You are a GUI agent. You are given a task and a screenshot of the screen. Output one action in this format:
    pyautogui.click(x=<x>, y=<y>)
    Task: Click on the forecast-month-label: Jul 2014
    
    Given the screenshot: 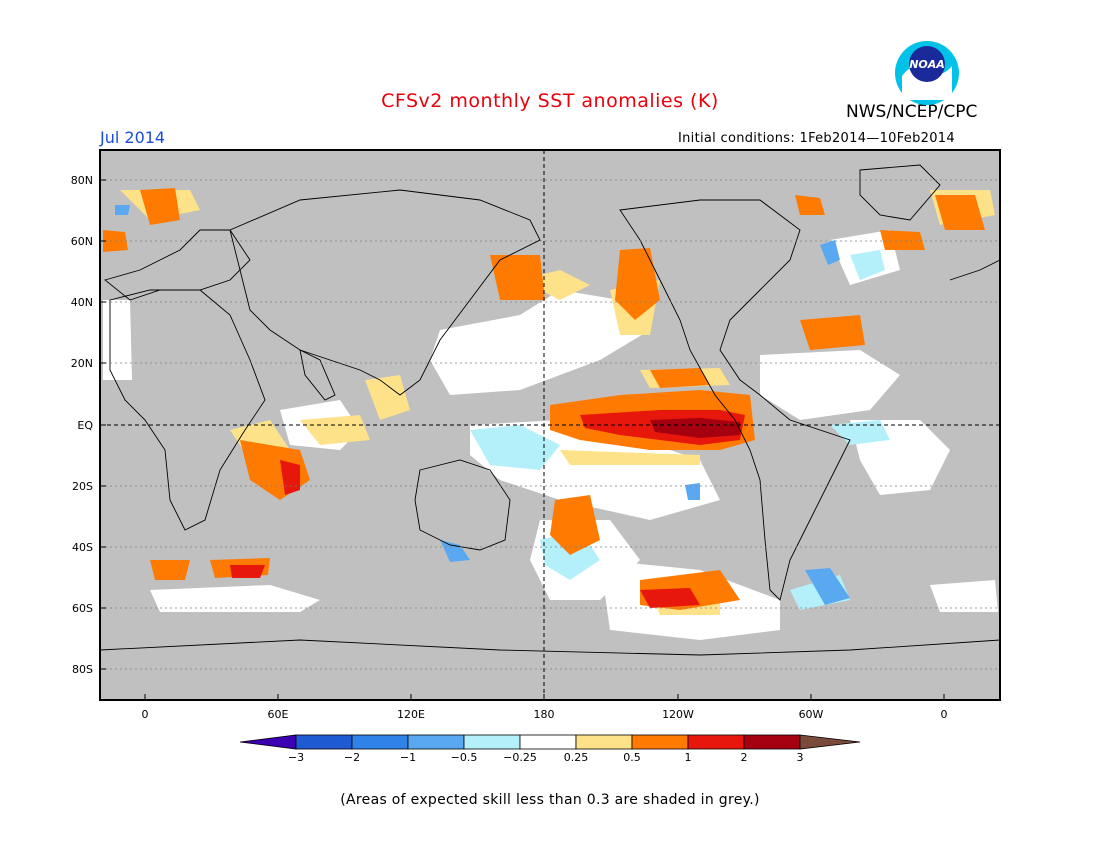 What is the action you would take?
    pyautogui.click(x=133, y=137)
    